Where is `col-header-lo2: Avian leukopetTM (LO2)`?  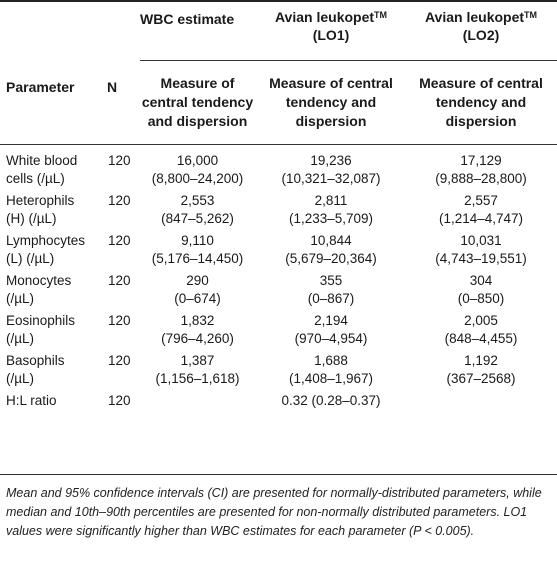 col-header-lo2: Avian leukopetTM (LO2) is located at coordinates (481, 26).